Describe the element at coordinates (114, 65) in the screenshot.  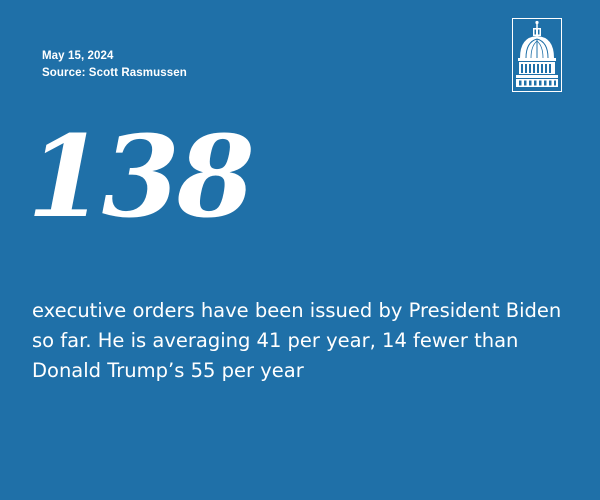
I see `meta-block: May 15, 2024 Source: Scott Rasmussen` at that location.